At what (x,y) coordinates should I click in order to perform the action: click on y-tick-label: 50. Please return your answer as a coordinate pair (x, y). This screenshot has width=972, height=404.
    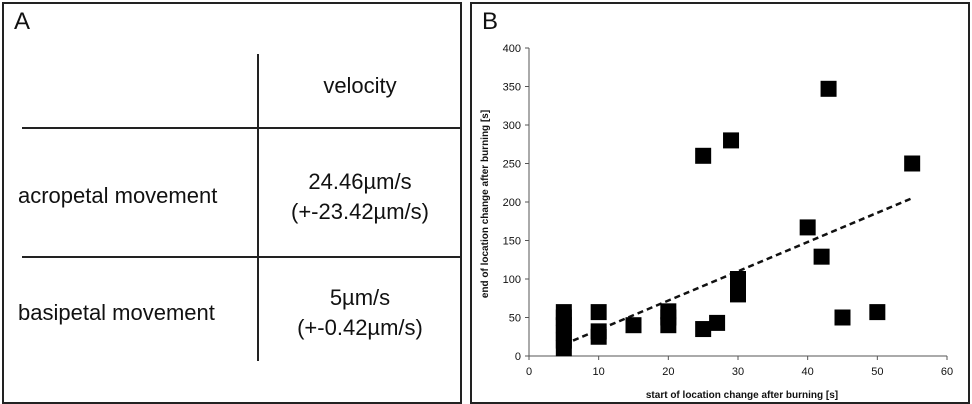
    Looking at the image, I should click on (515, 319).